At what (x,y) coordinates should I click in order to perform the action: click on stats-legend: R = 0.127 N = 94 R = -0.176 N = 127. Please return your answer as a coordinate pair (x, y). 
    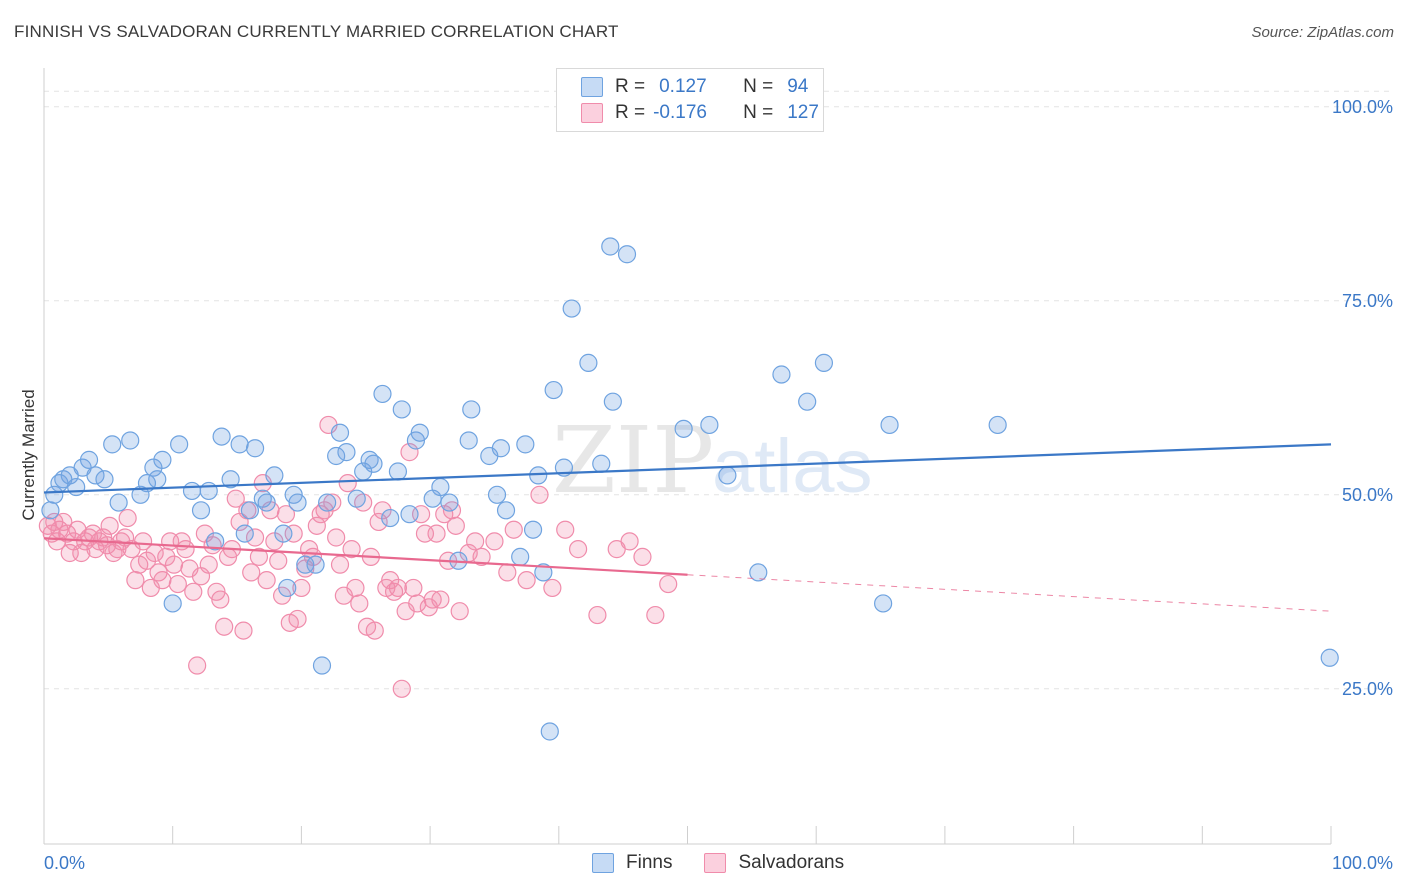
    Looking at the image, I should click on (690, 100).